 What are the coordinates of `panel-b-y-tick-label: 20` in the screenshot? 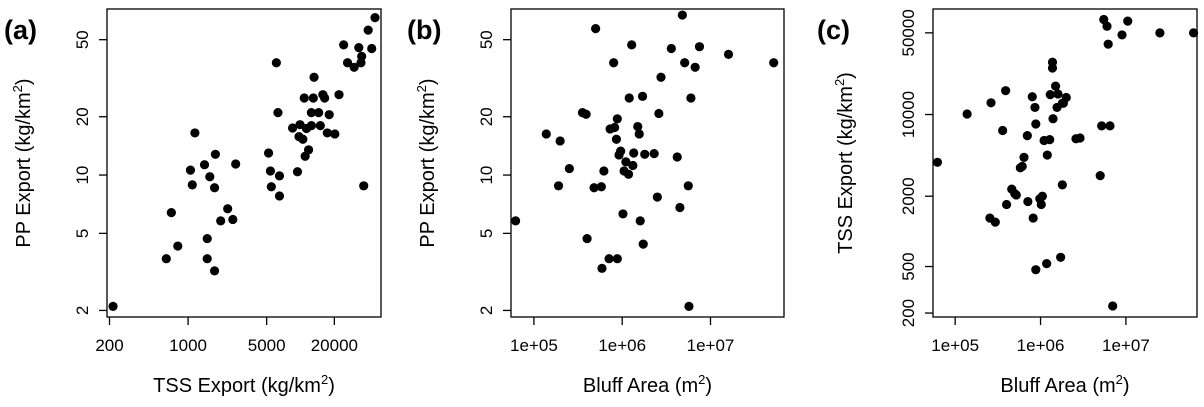 It's located at (486, 116).